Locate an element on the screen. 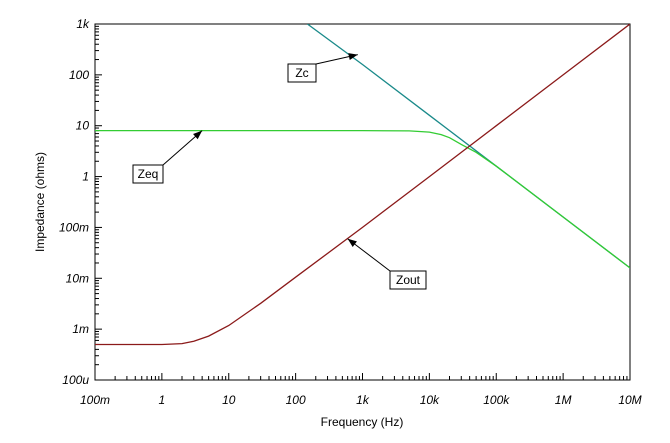  annotation-zeq: Zeq is located at coordinates (167, 157).